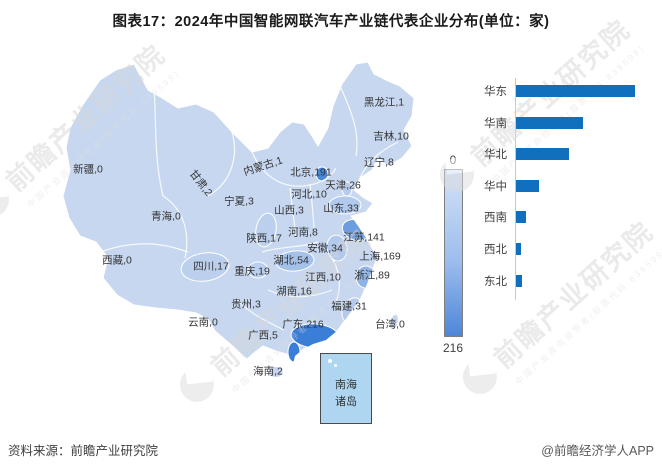  I want to click on bar-category-label: 华南, so click(495, 123).